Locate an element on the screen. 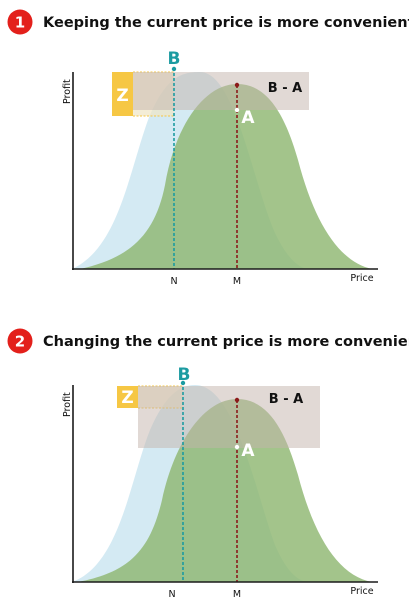 The image size is (409, 605). x-axis-label-1: Price is located at coordinates (361, 278).